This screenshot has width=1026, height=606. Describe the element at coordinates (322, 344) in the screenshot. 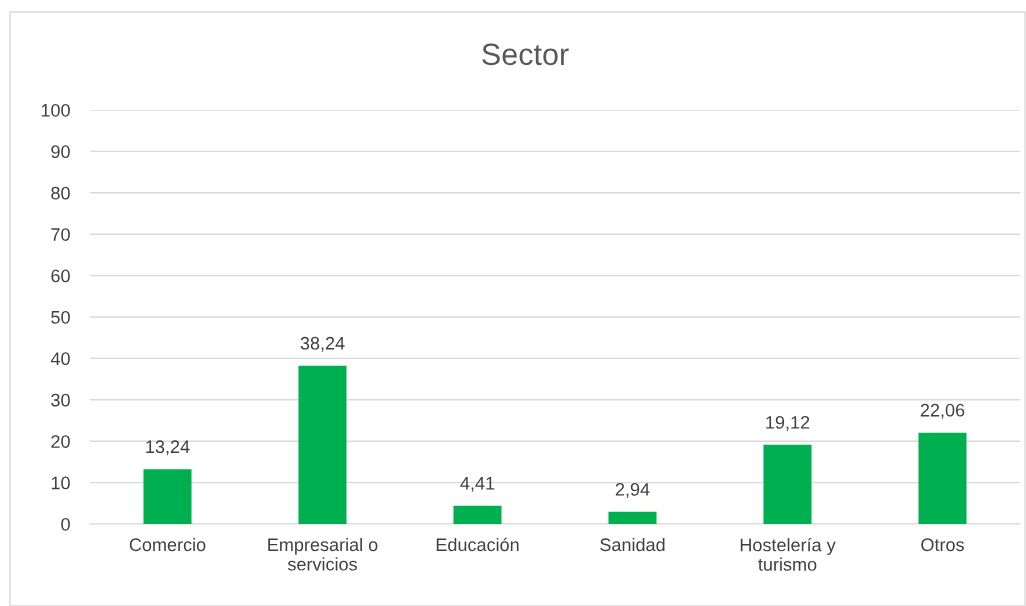

I see `data-label: 38,24` at that location.